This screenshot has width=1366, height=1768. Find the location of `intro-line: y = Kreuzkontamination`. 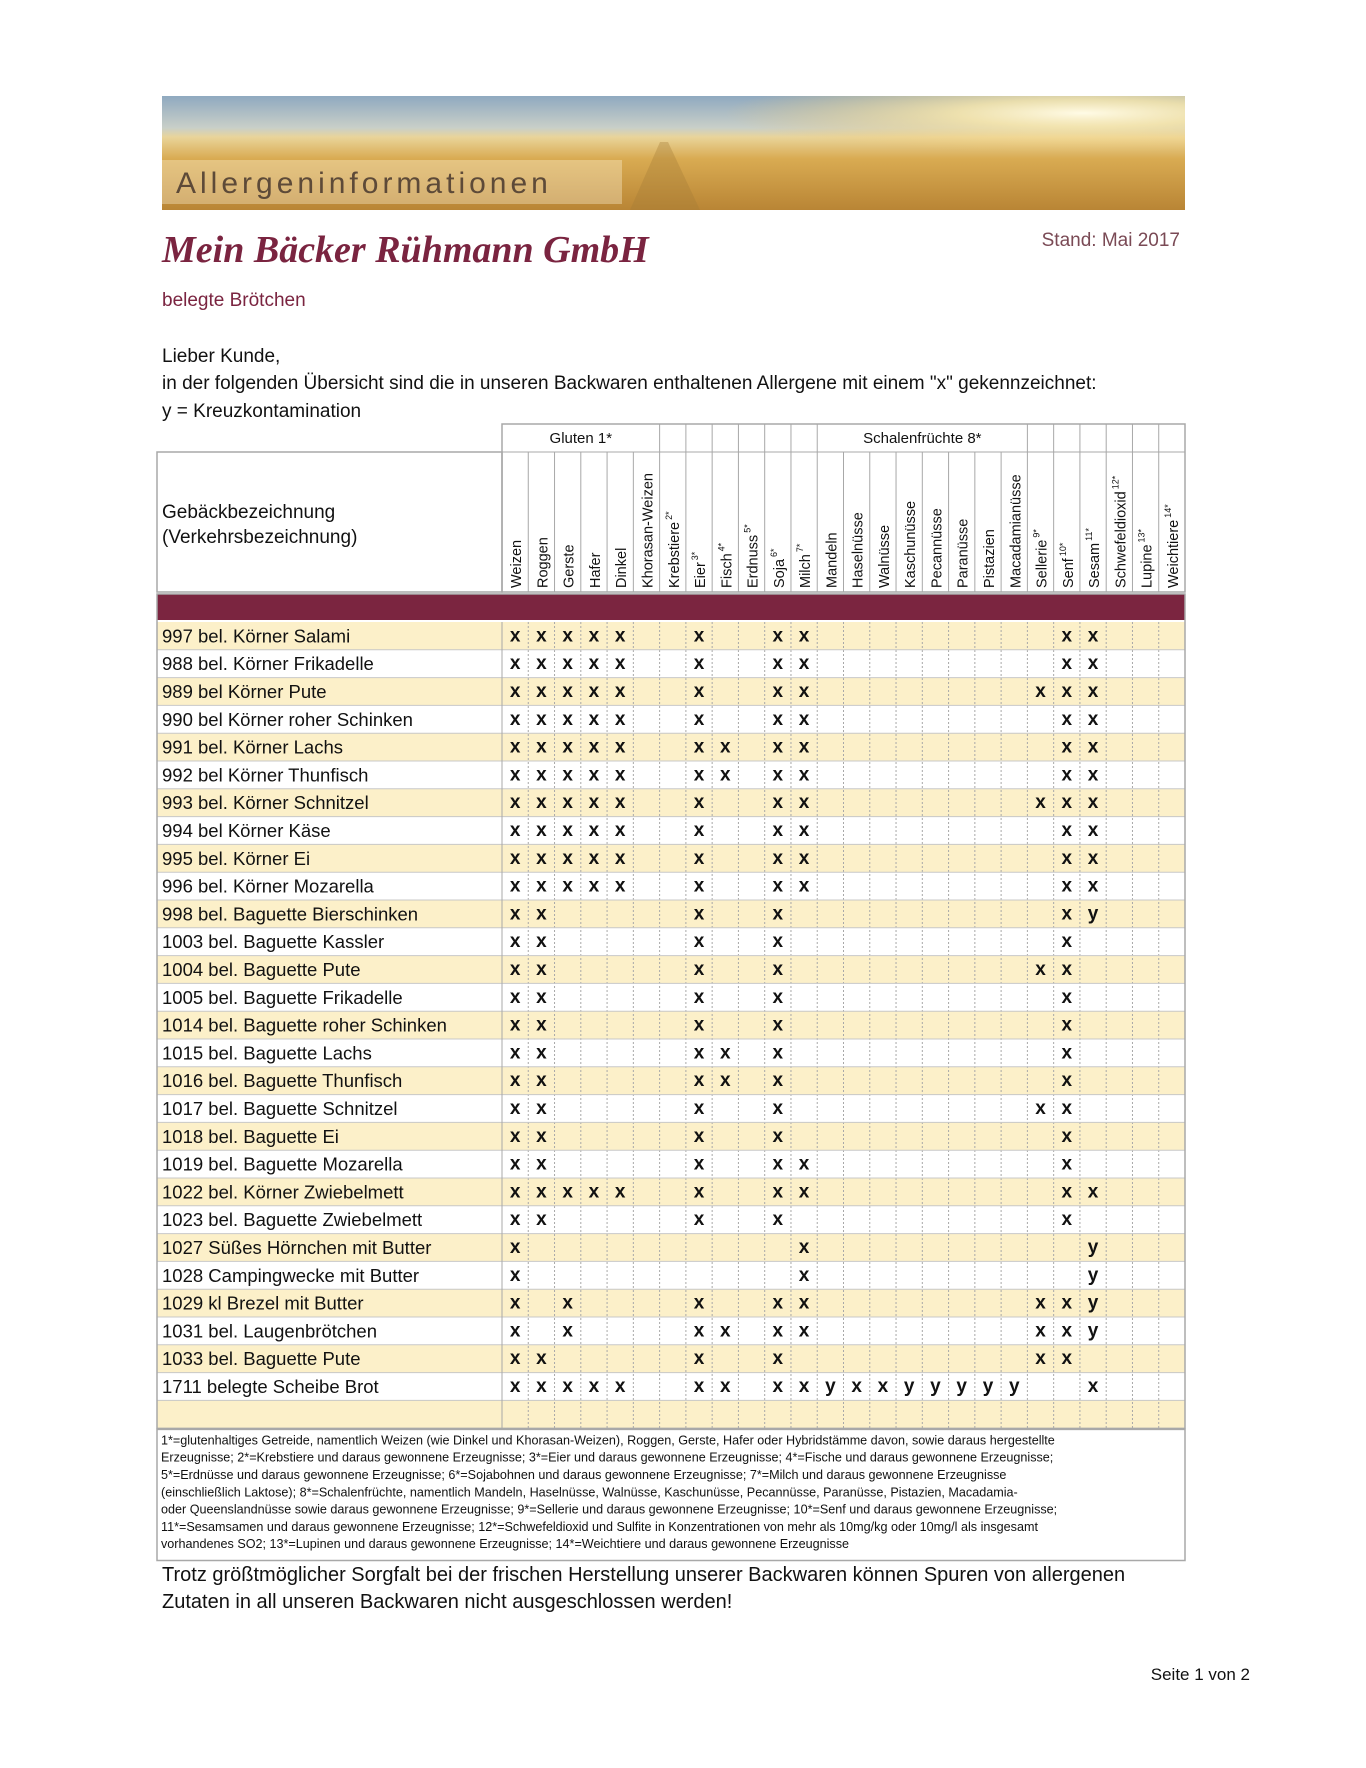

intro-line: y = Kreuzkontamination is located at coordinates (261, 411).